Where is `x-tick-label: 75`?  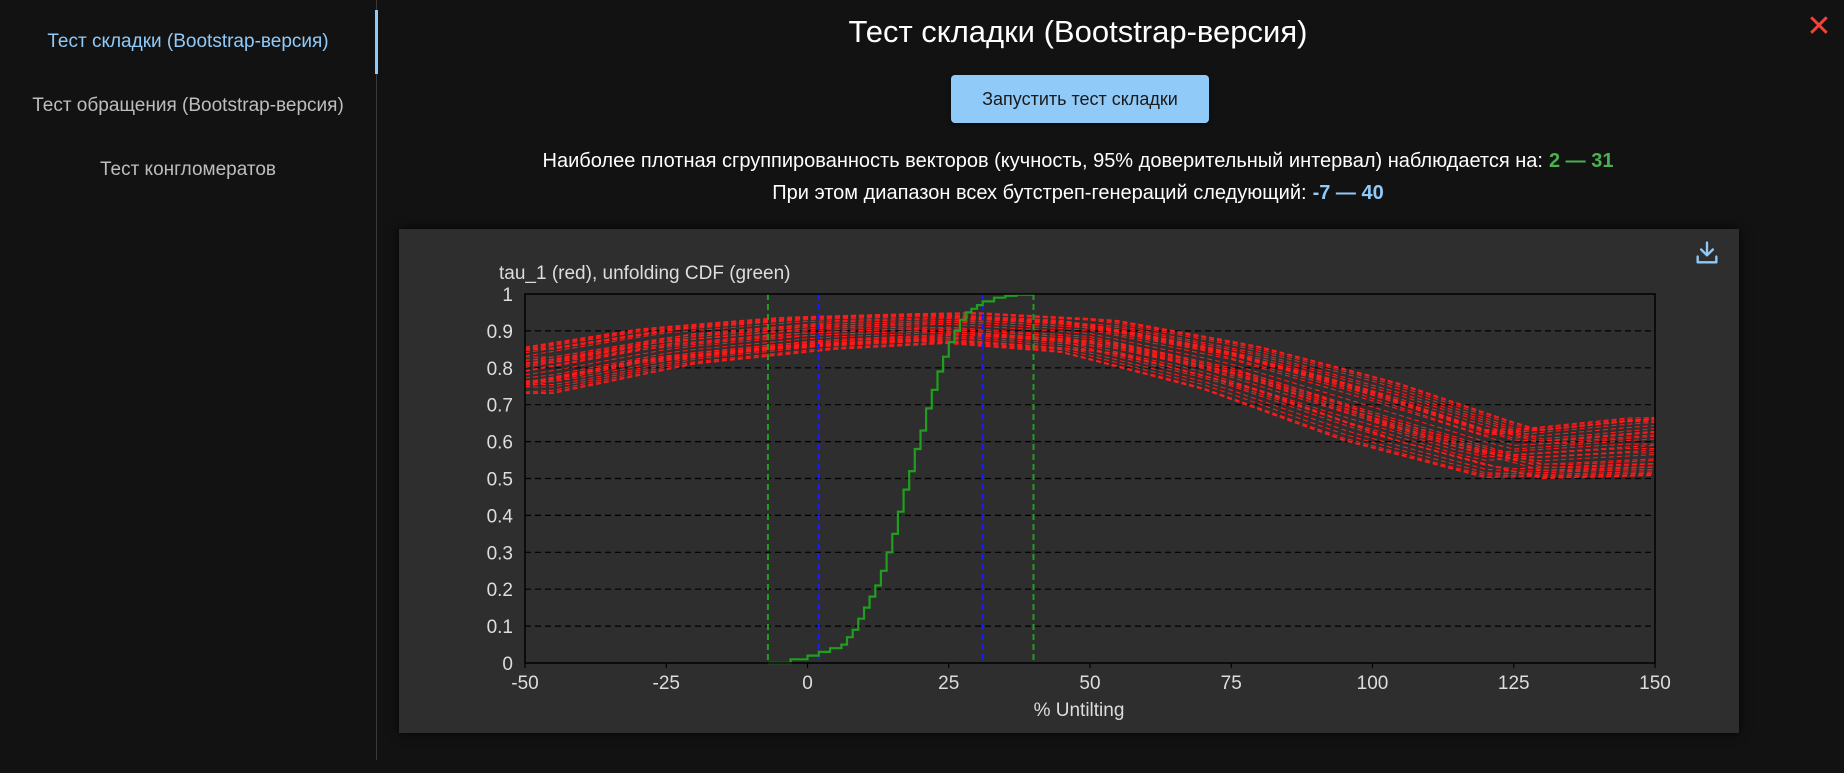
x-tick-label: 75 is located at coordinates (1231, 683).